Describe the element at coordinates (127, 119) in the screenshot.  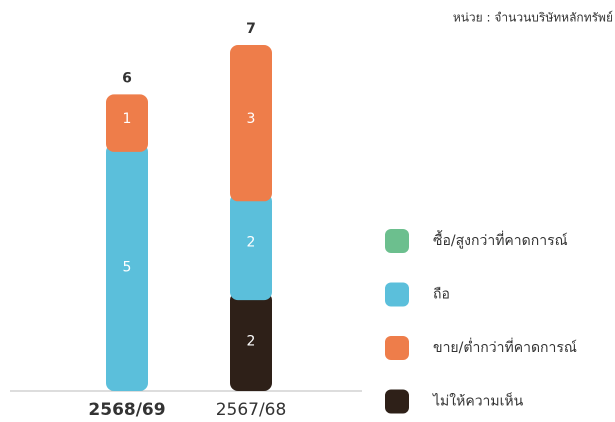
I see `segment-label: 1` at that location.